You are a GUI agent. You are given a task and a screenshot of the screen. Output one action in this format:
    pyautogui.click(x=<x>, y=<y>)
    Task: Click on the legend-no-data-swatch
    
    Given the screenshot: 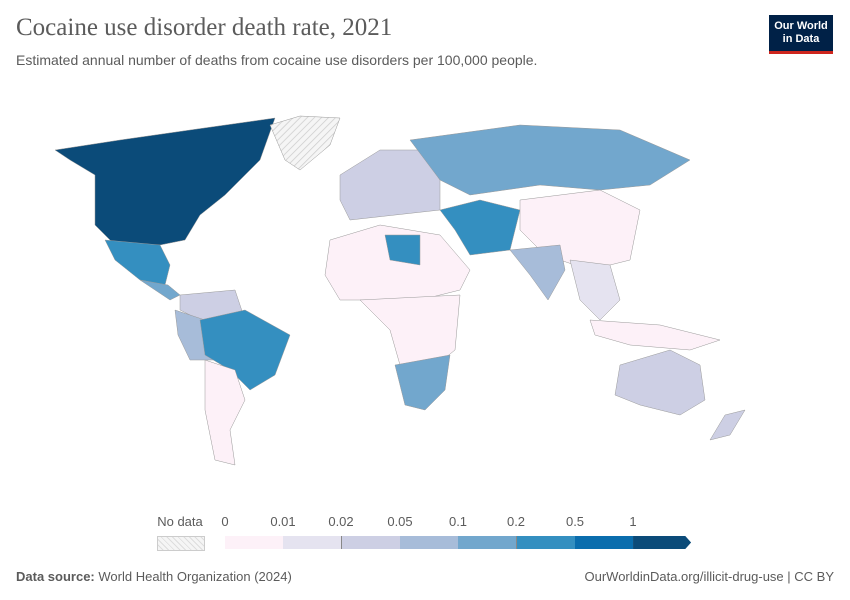 What is the action you would take?
    pyautogui.click(x=181, y=543)
    